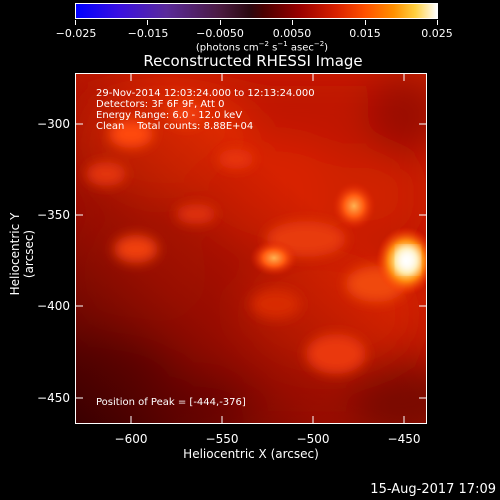 This screenshot has width=500, height=500. I want to click on x-axis-label: Heliocentric X (arcsec), so click(251, 454).